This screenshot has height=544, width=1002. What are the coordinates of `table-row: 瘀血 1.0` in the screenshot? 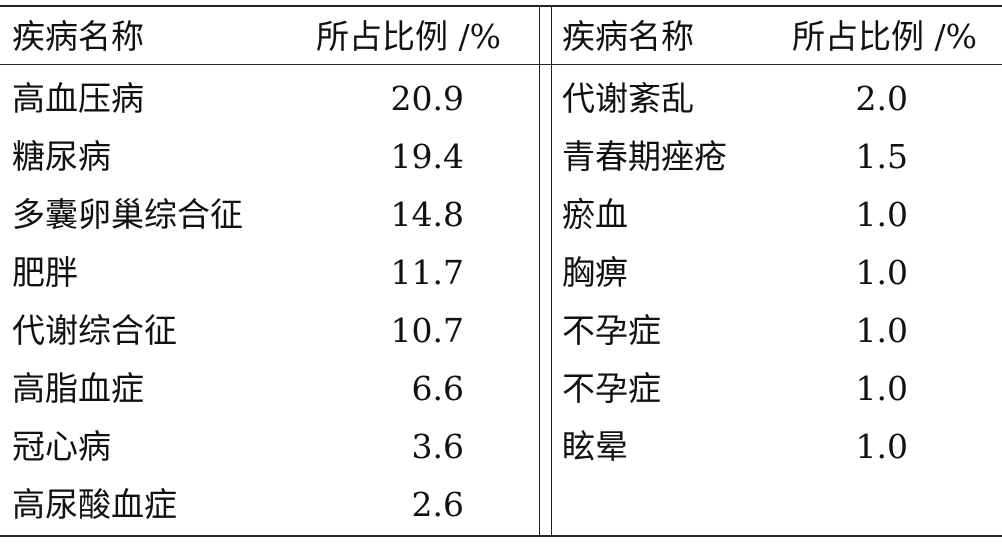 It's located at (780, 215).